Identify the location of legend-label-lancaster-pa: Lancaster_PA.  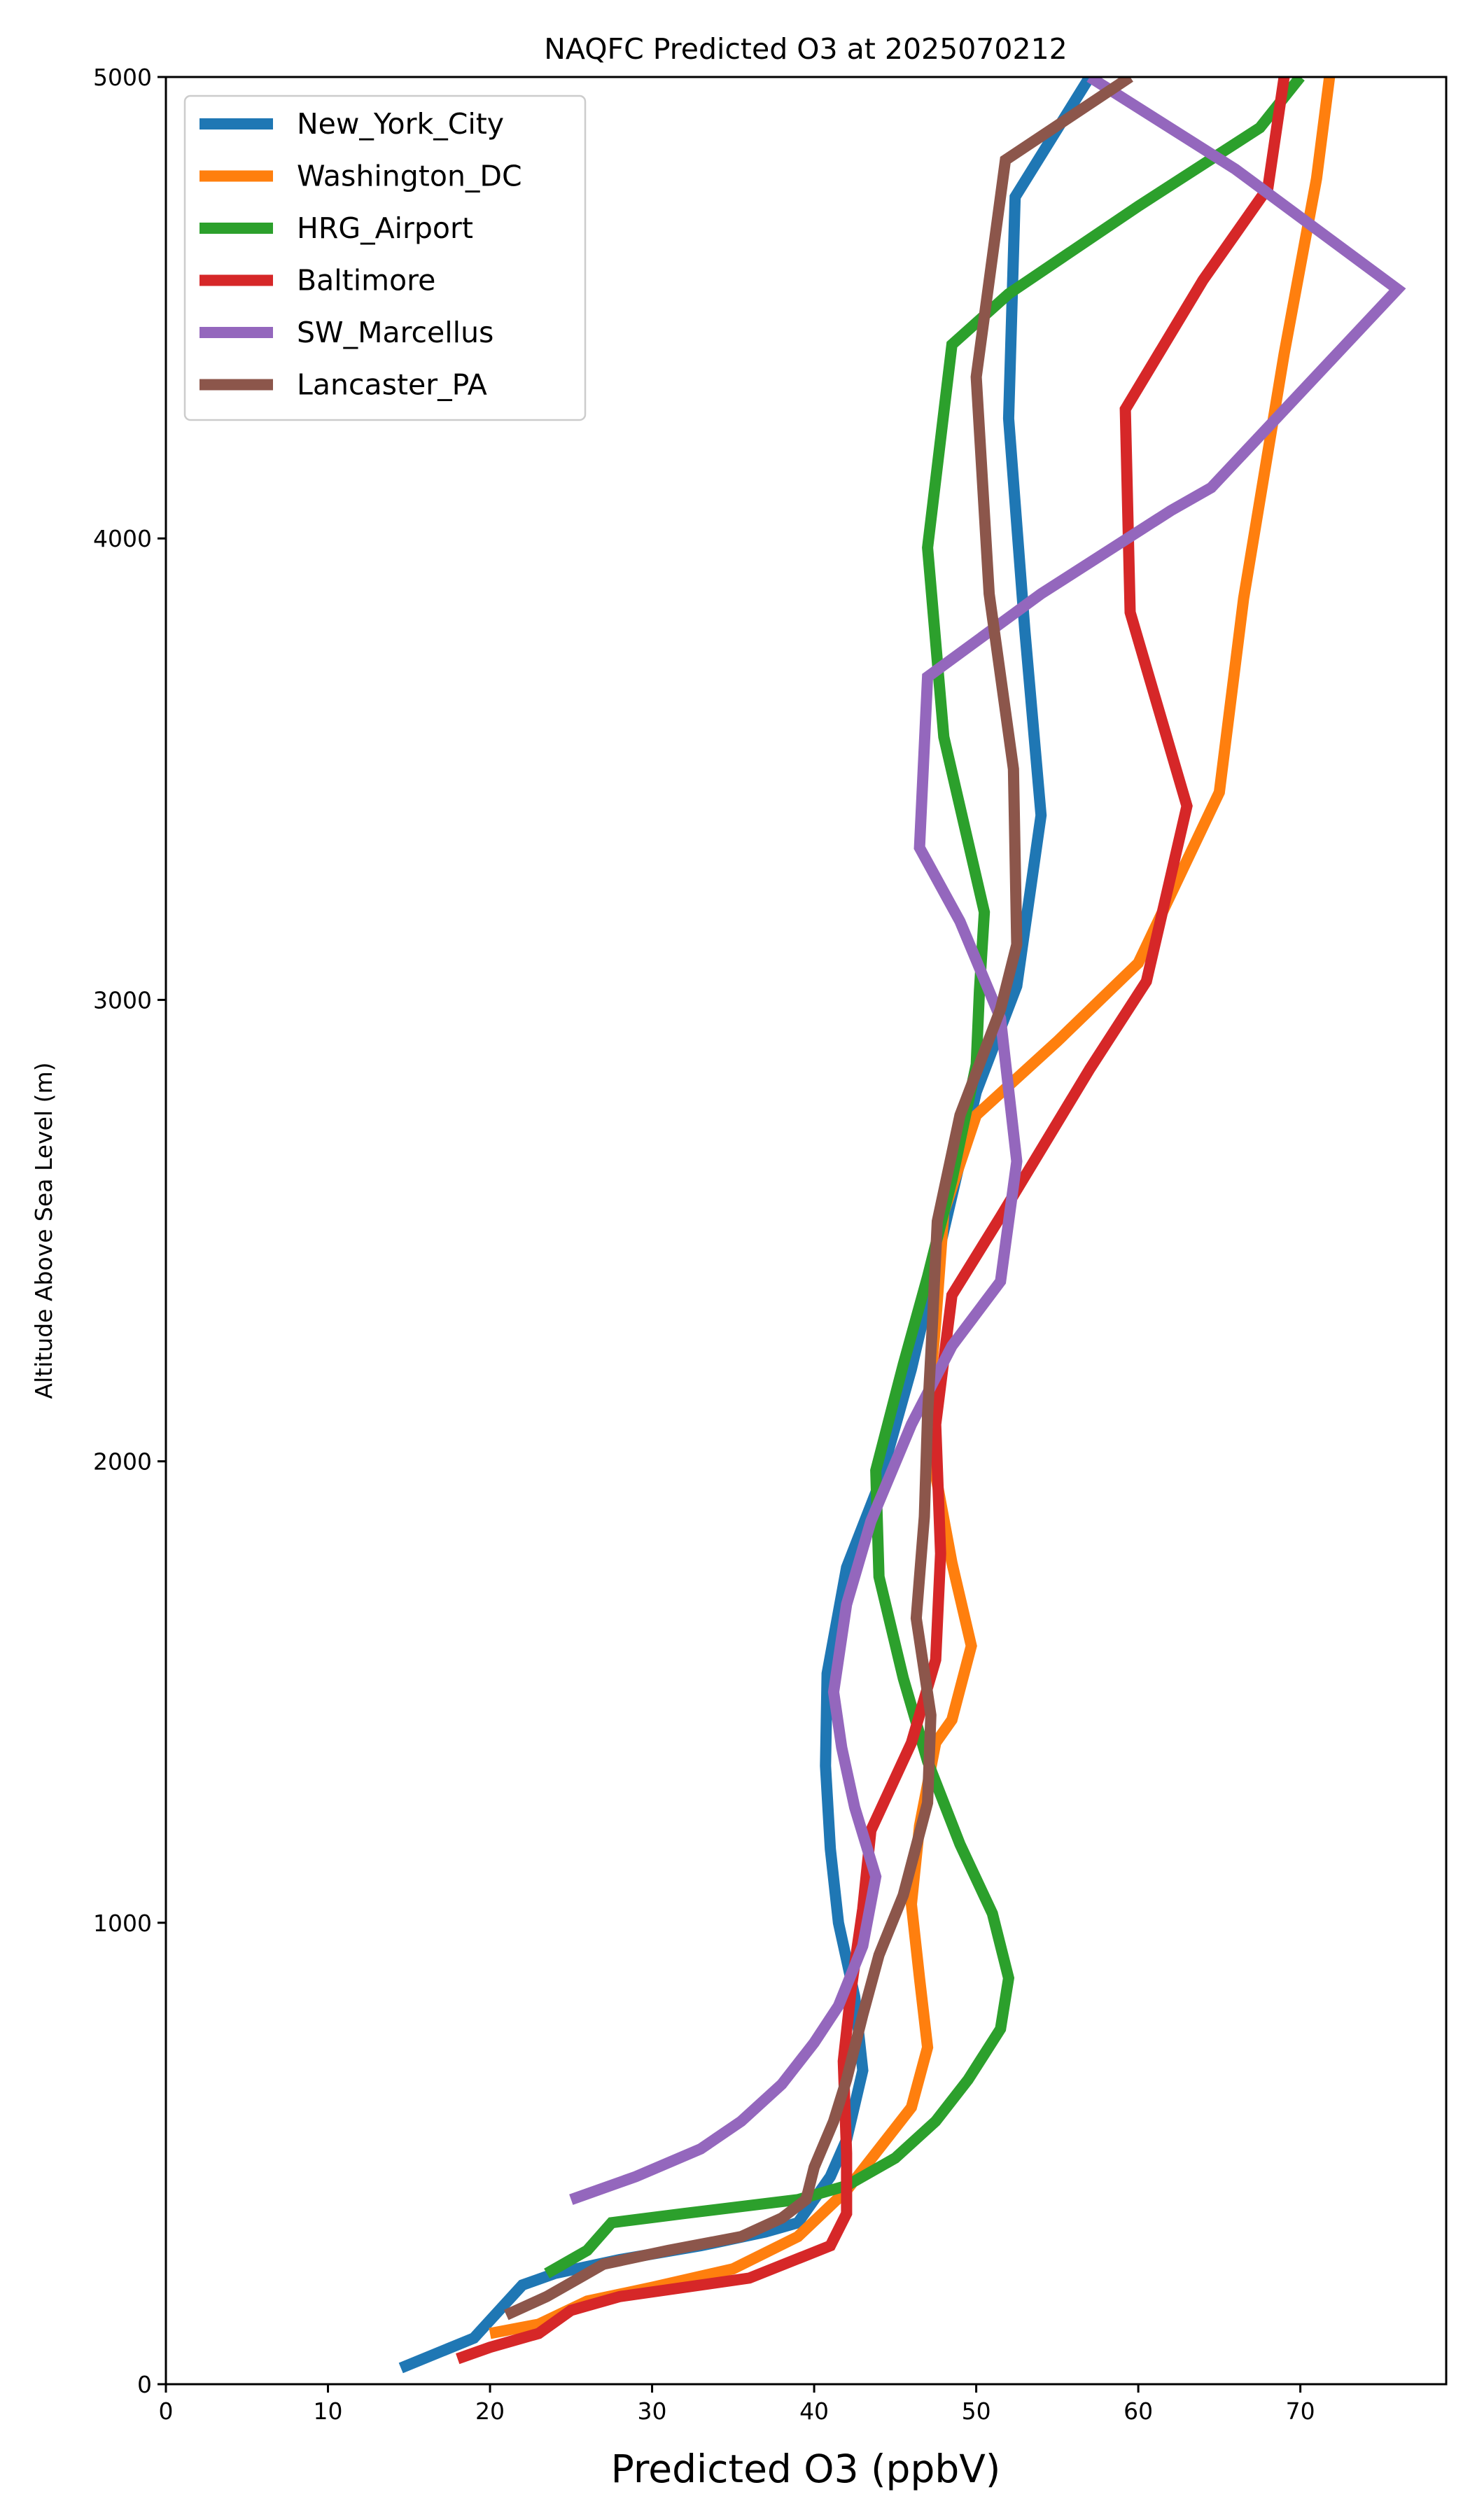
(392, 385).